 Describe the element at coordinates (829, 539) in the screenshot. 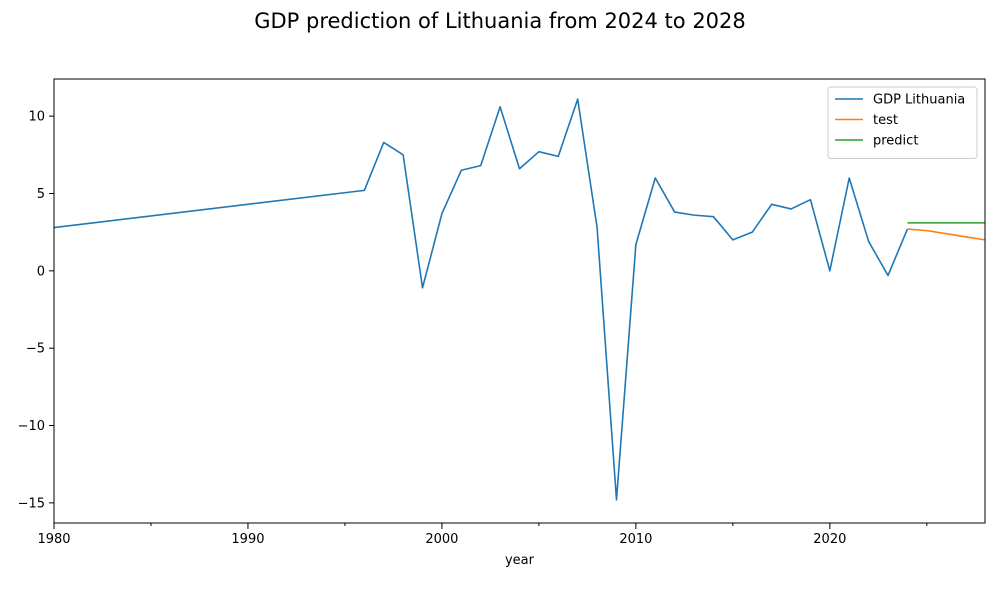

I see `x-tick-label-2020: 2020` at that location.